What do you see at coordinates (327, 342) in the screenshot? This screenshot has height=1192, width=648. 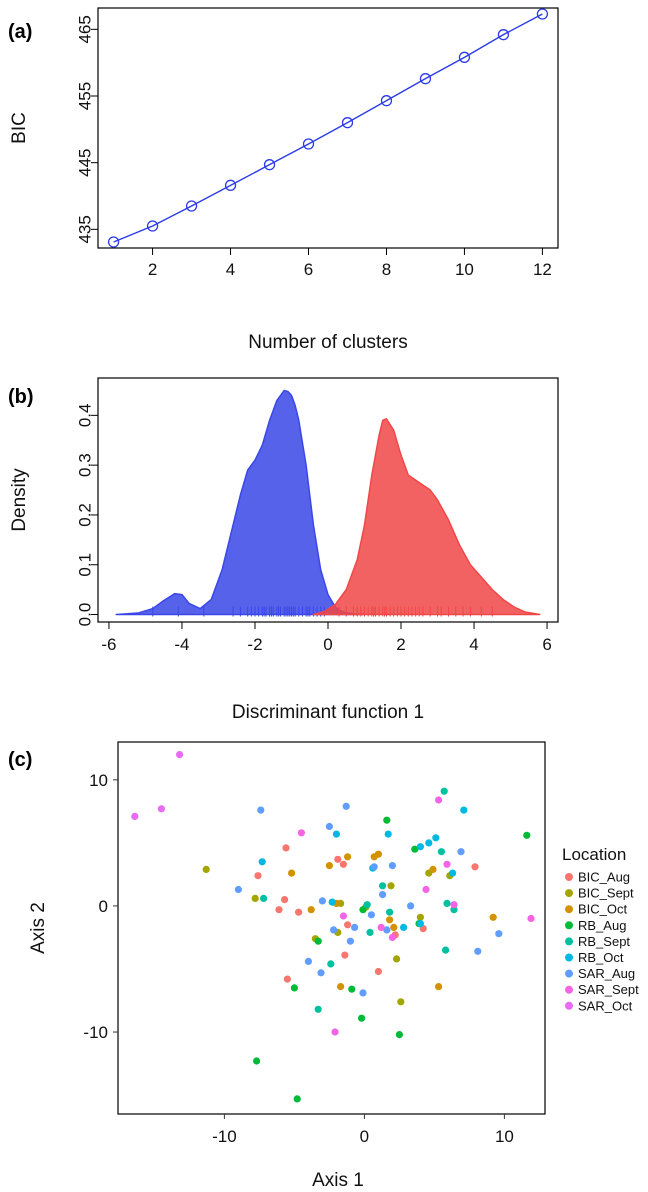 I see `x-axis-title: Number of clusters` at bounding box center [327, 342].